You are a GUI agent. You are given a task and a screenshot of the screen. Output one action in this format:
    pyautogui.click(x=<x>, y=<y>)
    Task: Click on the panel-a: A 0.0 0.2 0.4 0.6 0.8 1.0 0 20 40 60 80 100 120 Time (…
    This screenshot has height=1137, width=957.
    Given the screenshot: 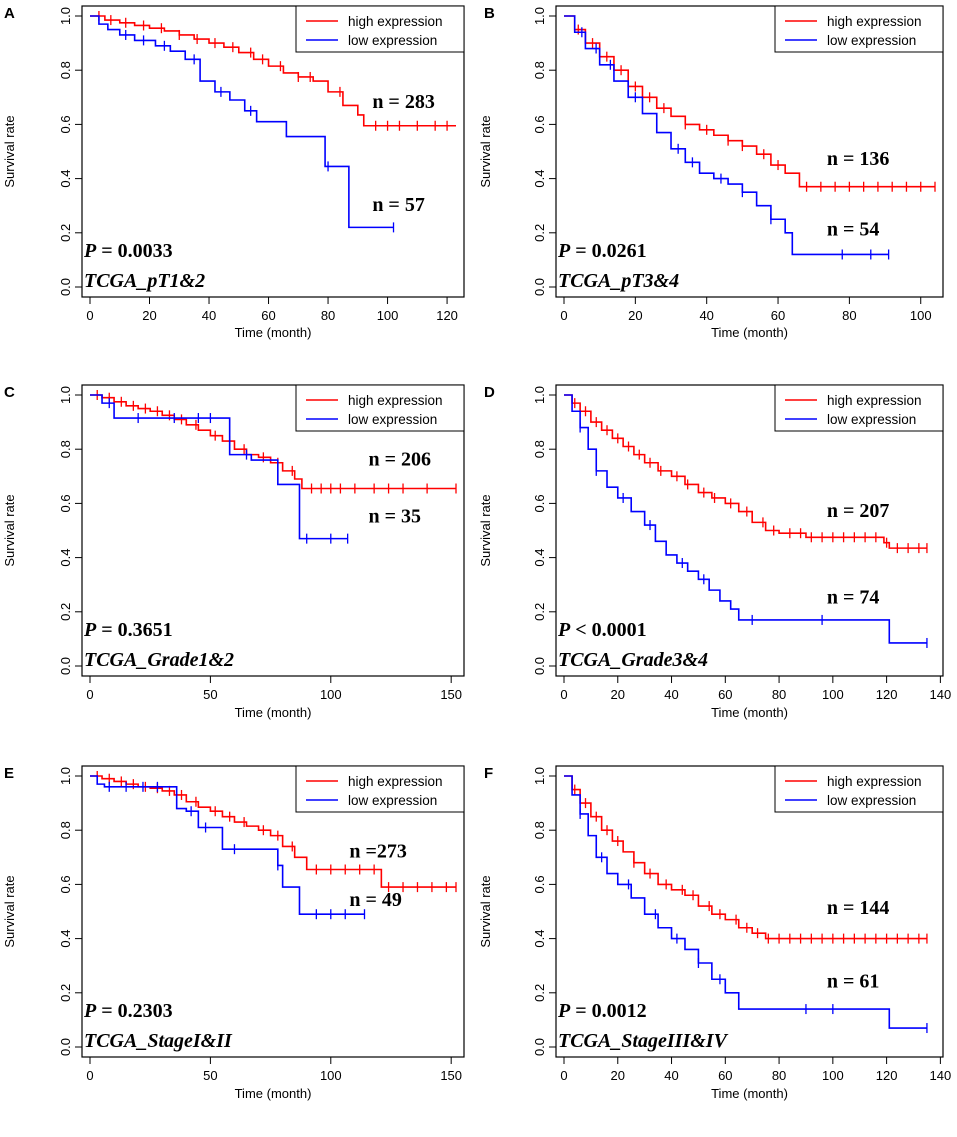 What is the action you would take?
    pyautogui.click(x=233, y=172)
    